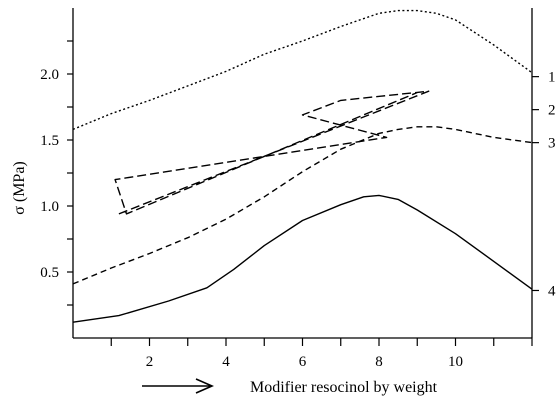 This screenshot has width=560, height=400. I want to click on x-tick-label: 6, so click(303, 362).